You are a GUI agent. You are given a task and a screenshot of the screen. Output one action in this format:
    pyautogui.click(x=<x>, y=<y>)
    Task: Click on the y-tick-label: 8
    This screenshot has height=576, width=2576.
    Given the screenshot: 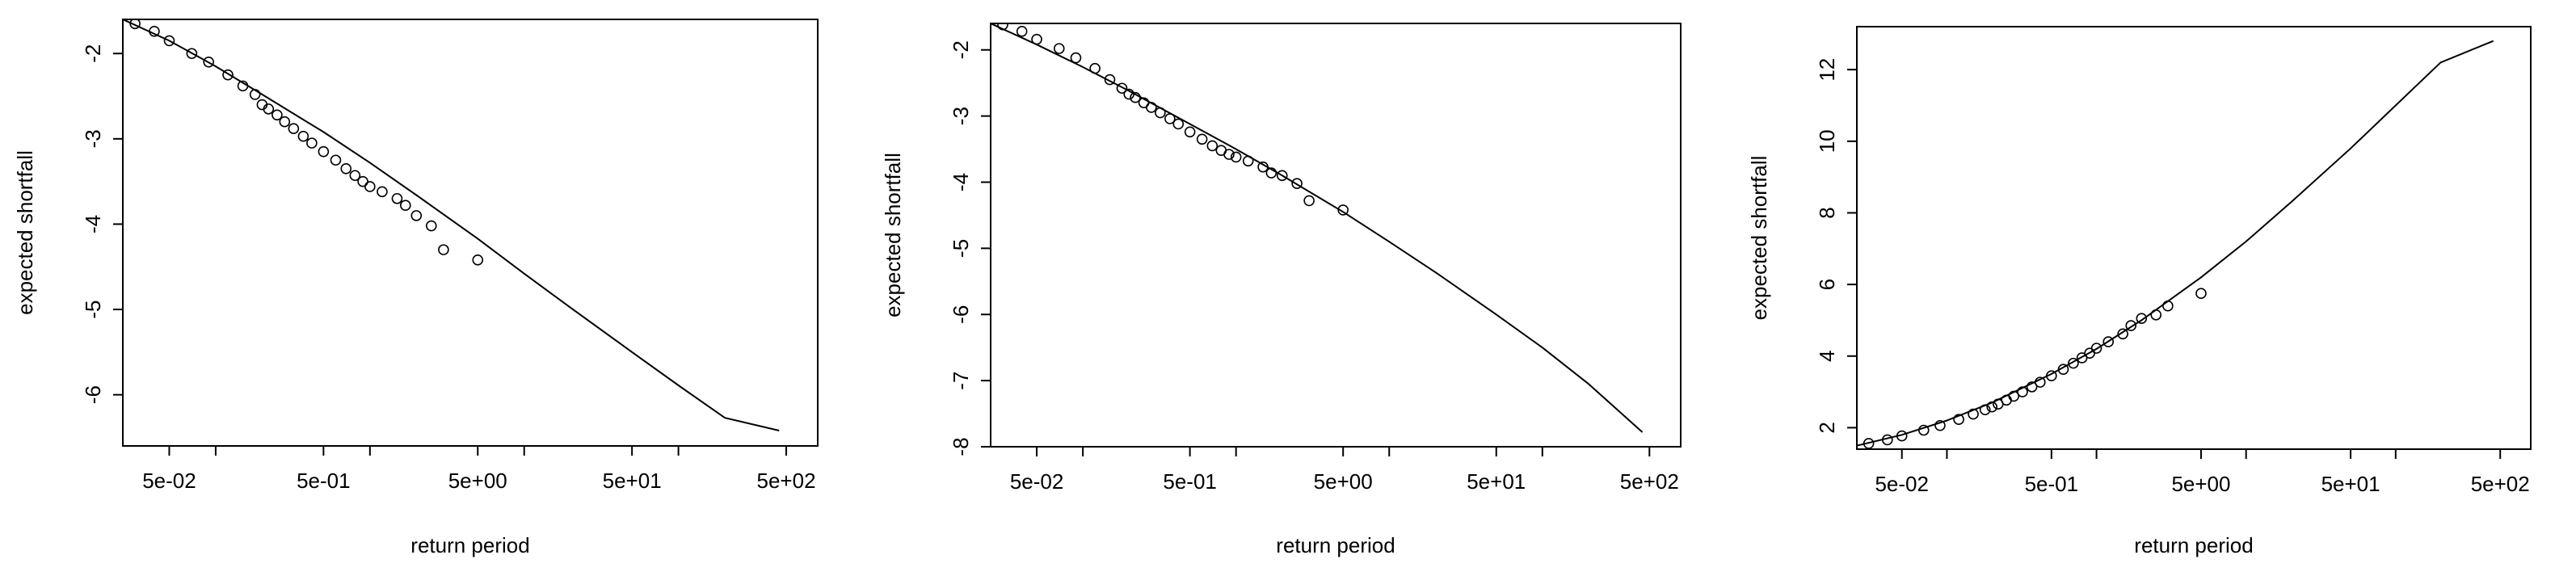 What is the action you would take?
    pyautogui.click(x=1827, y=212)
    